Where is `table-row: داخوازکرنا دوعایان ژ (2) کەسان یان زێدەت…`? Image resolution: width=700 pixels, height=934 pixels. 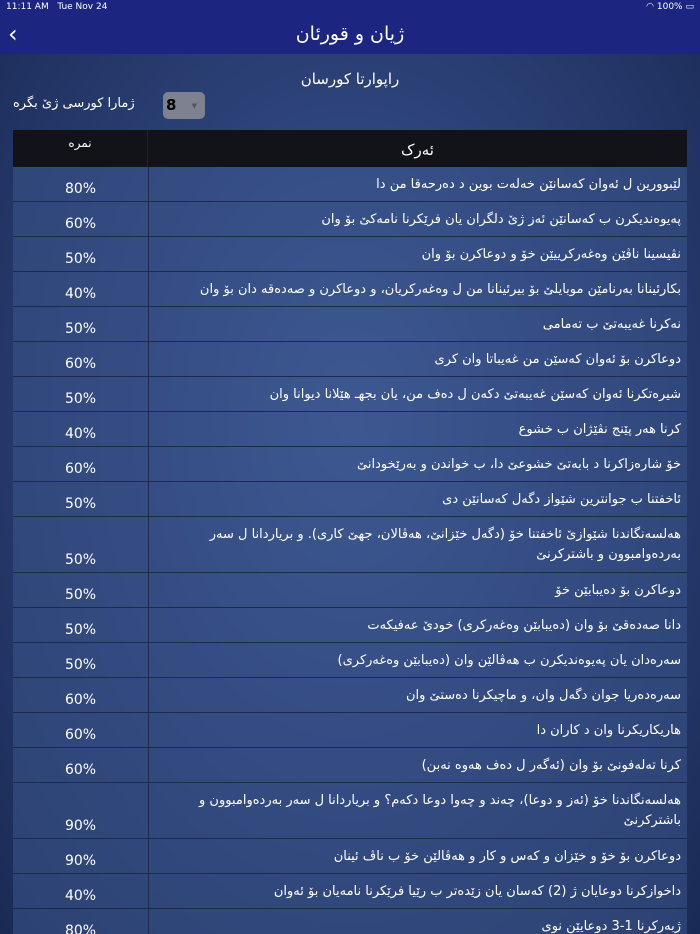
table-row: داخوازکرنا دوعایان ژ (2) کەسان یان زێدەت… is located at coordinates (350, 891).